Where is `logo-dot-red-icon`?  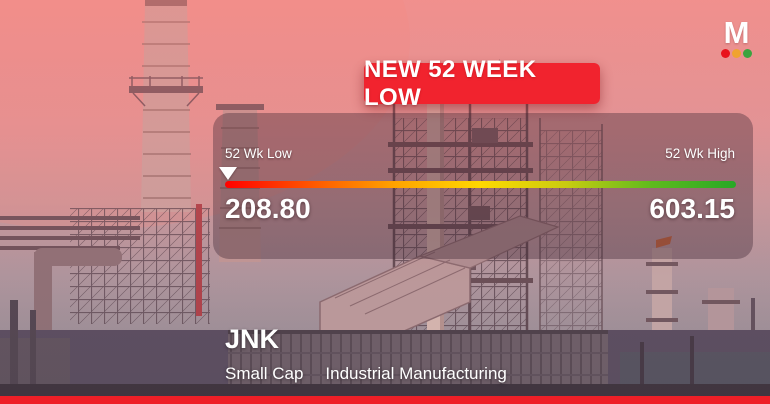 logo-dot-red-icon is located at coordinates (725, 54).